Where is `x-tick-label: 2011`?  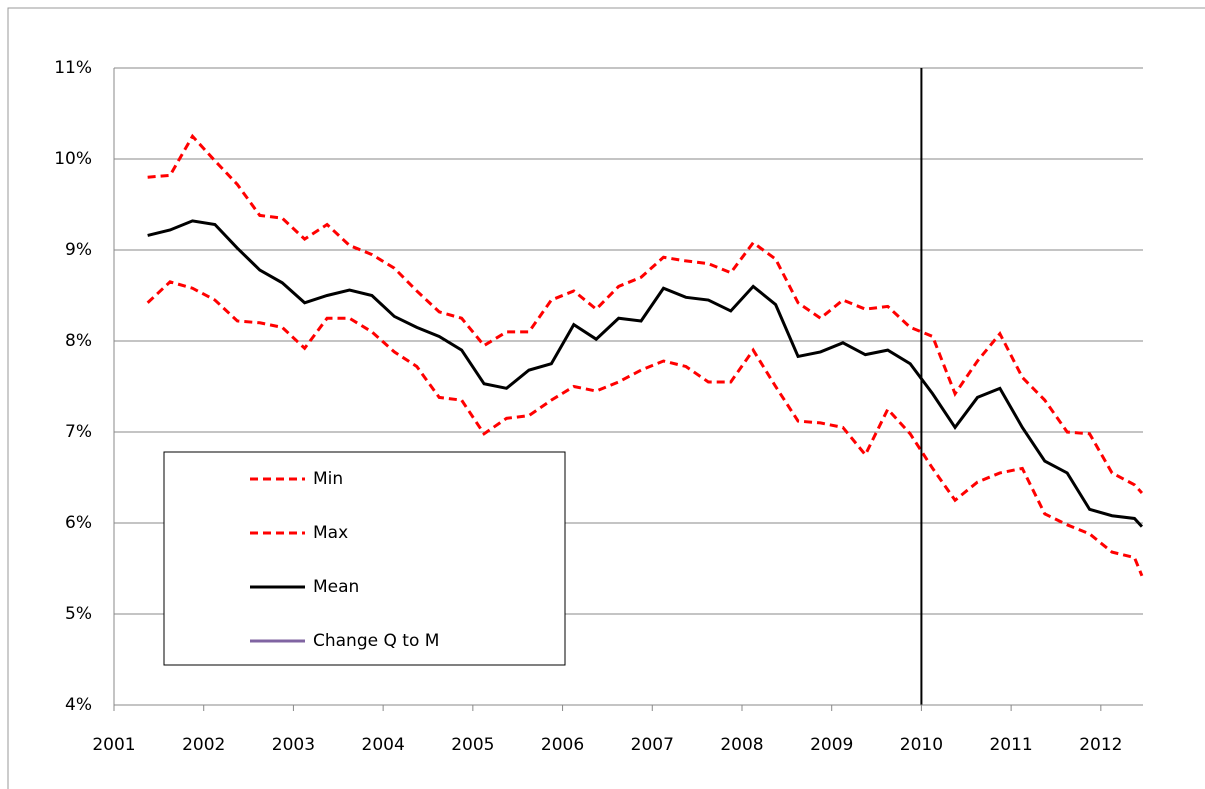
x-tick-label: 2011 is located at coordinates (1010, 745).